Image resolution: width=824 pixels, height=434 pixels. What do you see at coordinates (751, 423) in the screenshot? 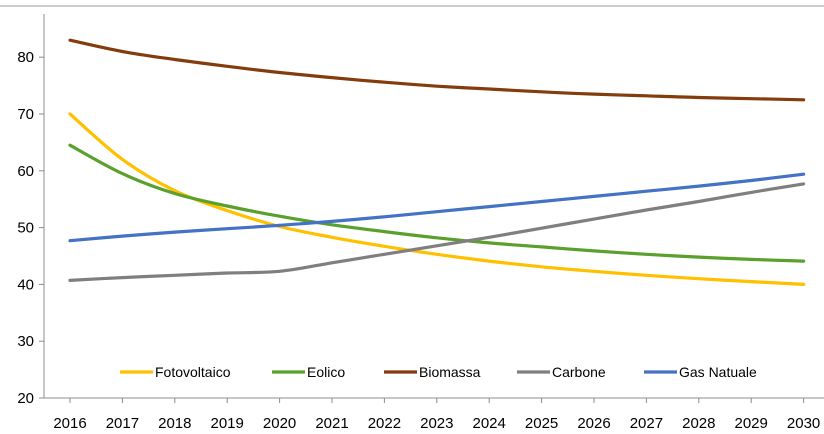
I see `x-tick-label: 2029` at bounding box center [751, 423].